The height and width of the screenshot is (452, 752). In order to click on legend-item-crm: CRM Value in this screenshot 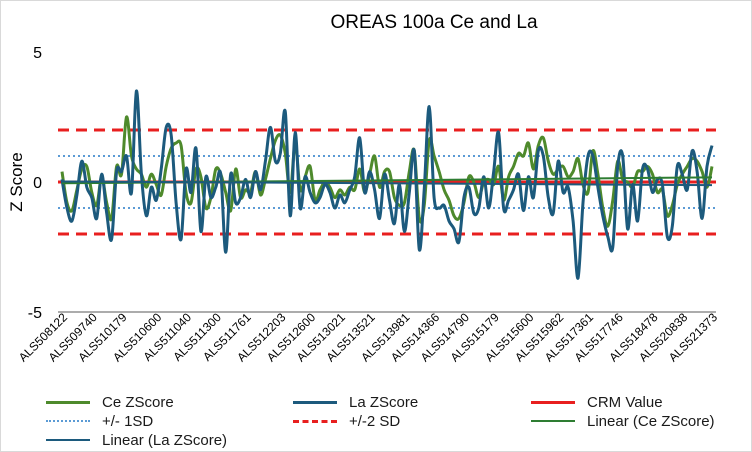, I will do `click(597, 402)`.